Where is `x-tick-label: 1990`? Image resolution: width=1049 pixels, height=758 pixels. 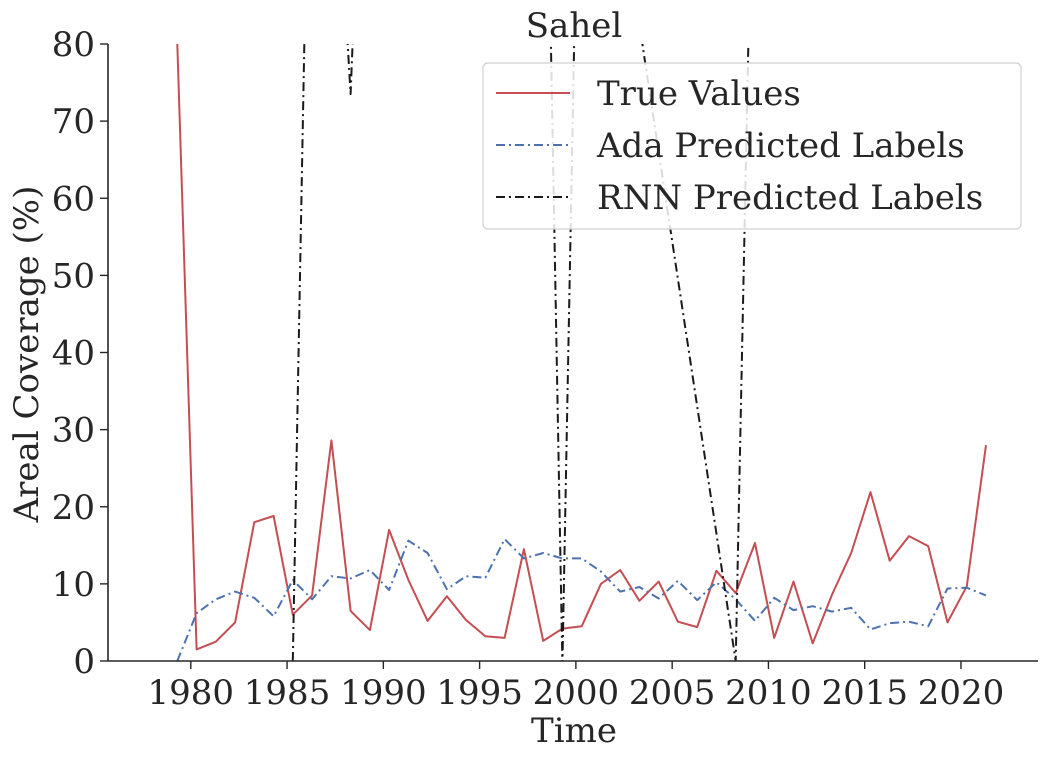
x-tick-label: 1990 is located at coordinates (383, 693).